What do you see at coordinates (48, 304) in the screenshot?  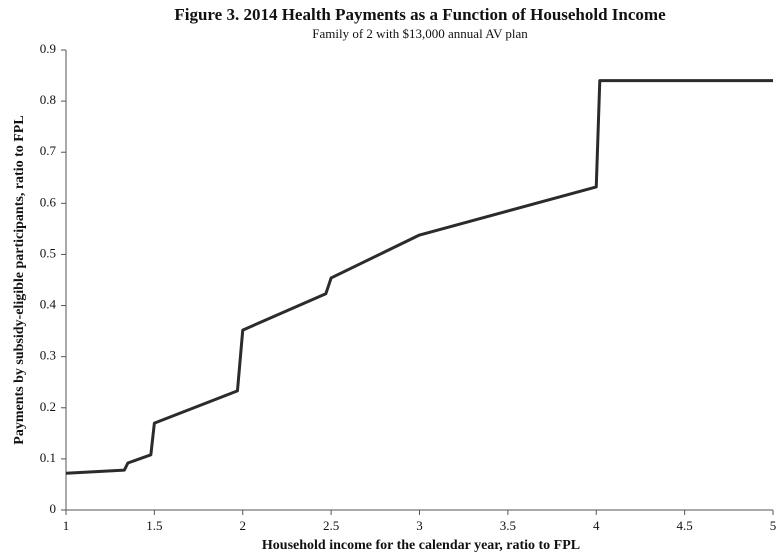 I see `y-tick-label: 0.4` at bounding box center [48, 304].